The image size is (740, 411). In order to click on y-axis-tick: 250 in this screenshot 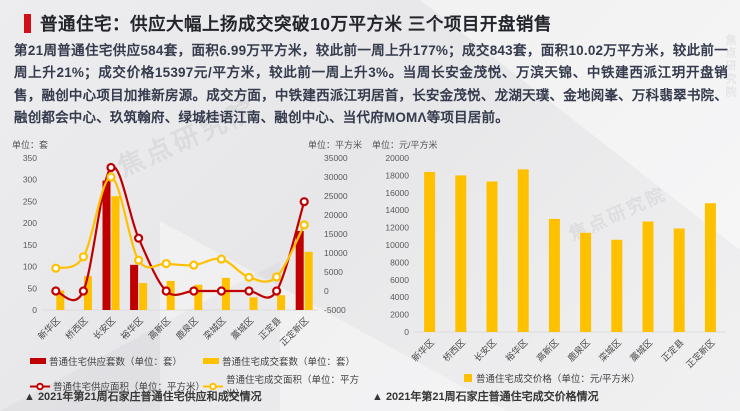, I will do `click(30, 201)`.